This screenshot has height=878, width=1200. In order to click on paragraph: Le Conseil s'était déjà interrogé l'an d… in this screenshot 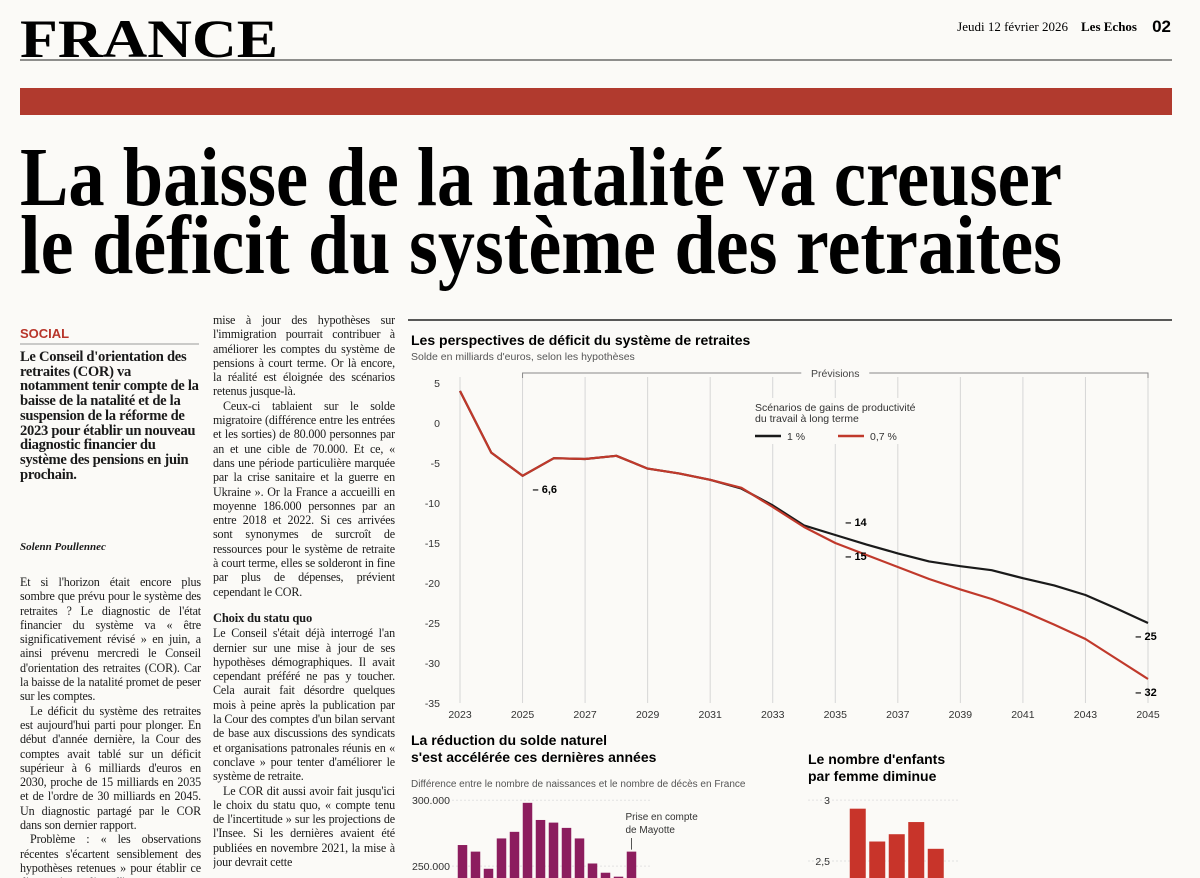, I will do `click(304, 705)`.